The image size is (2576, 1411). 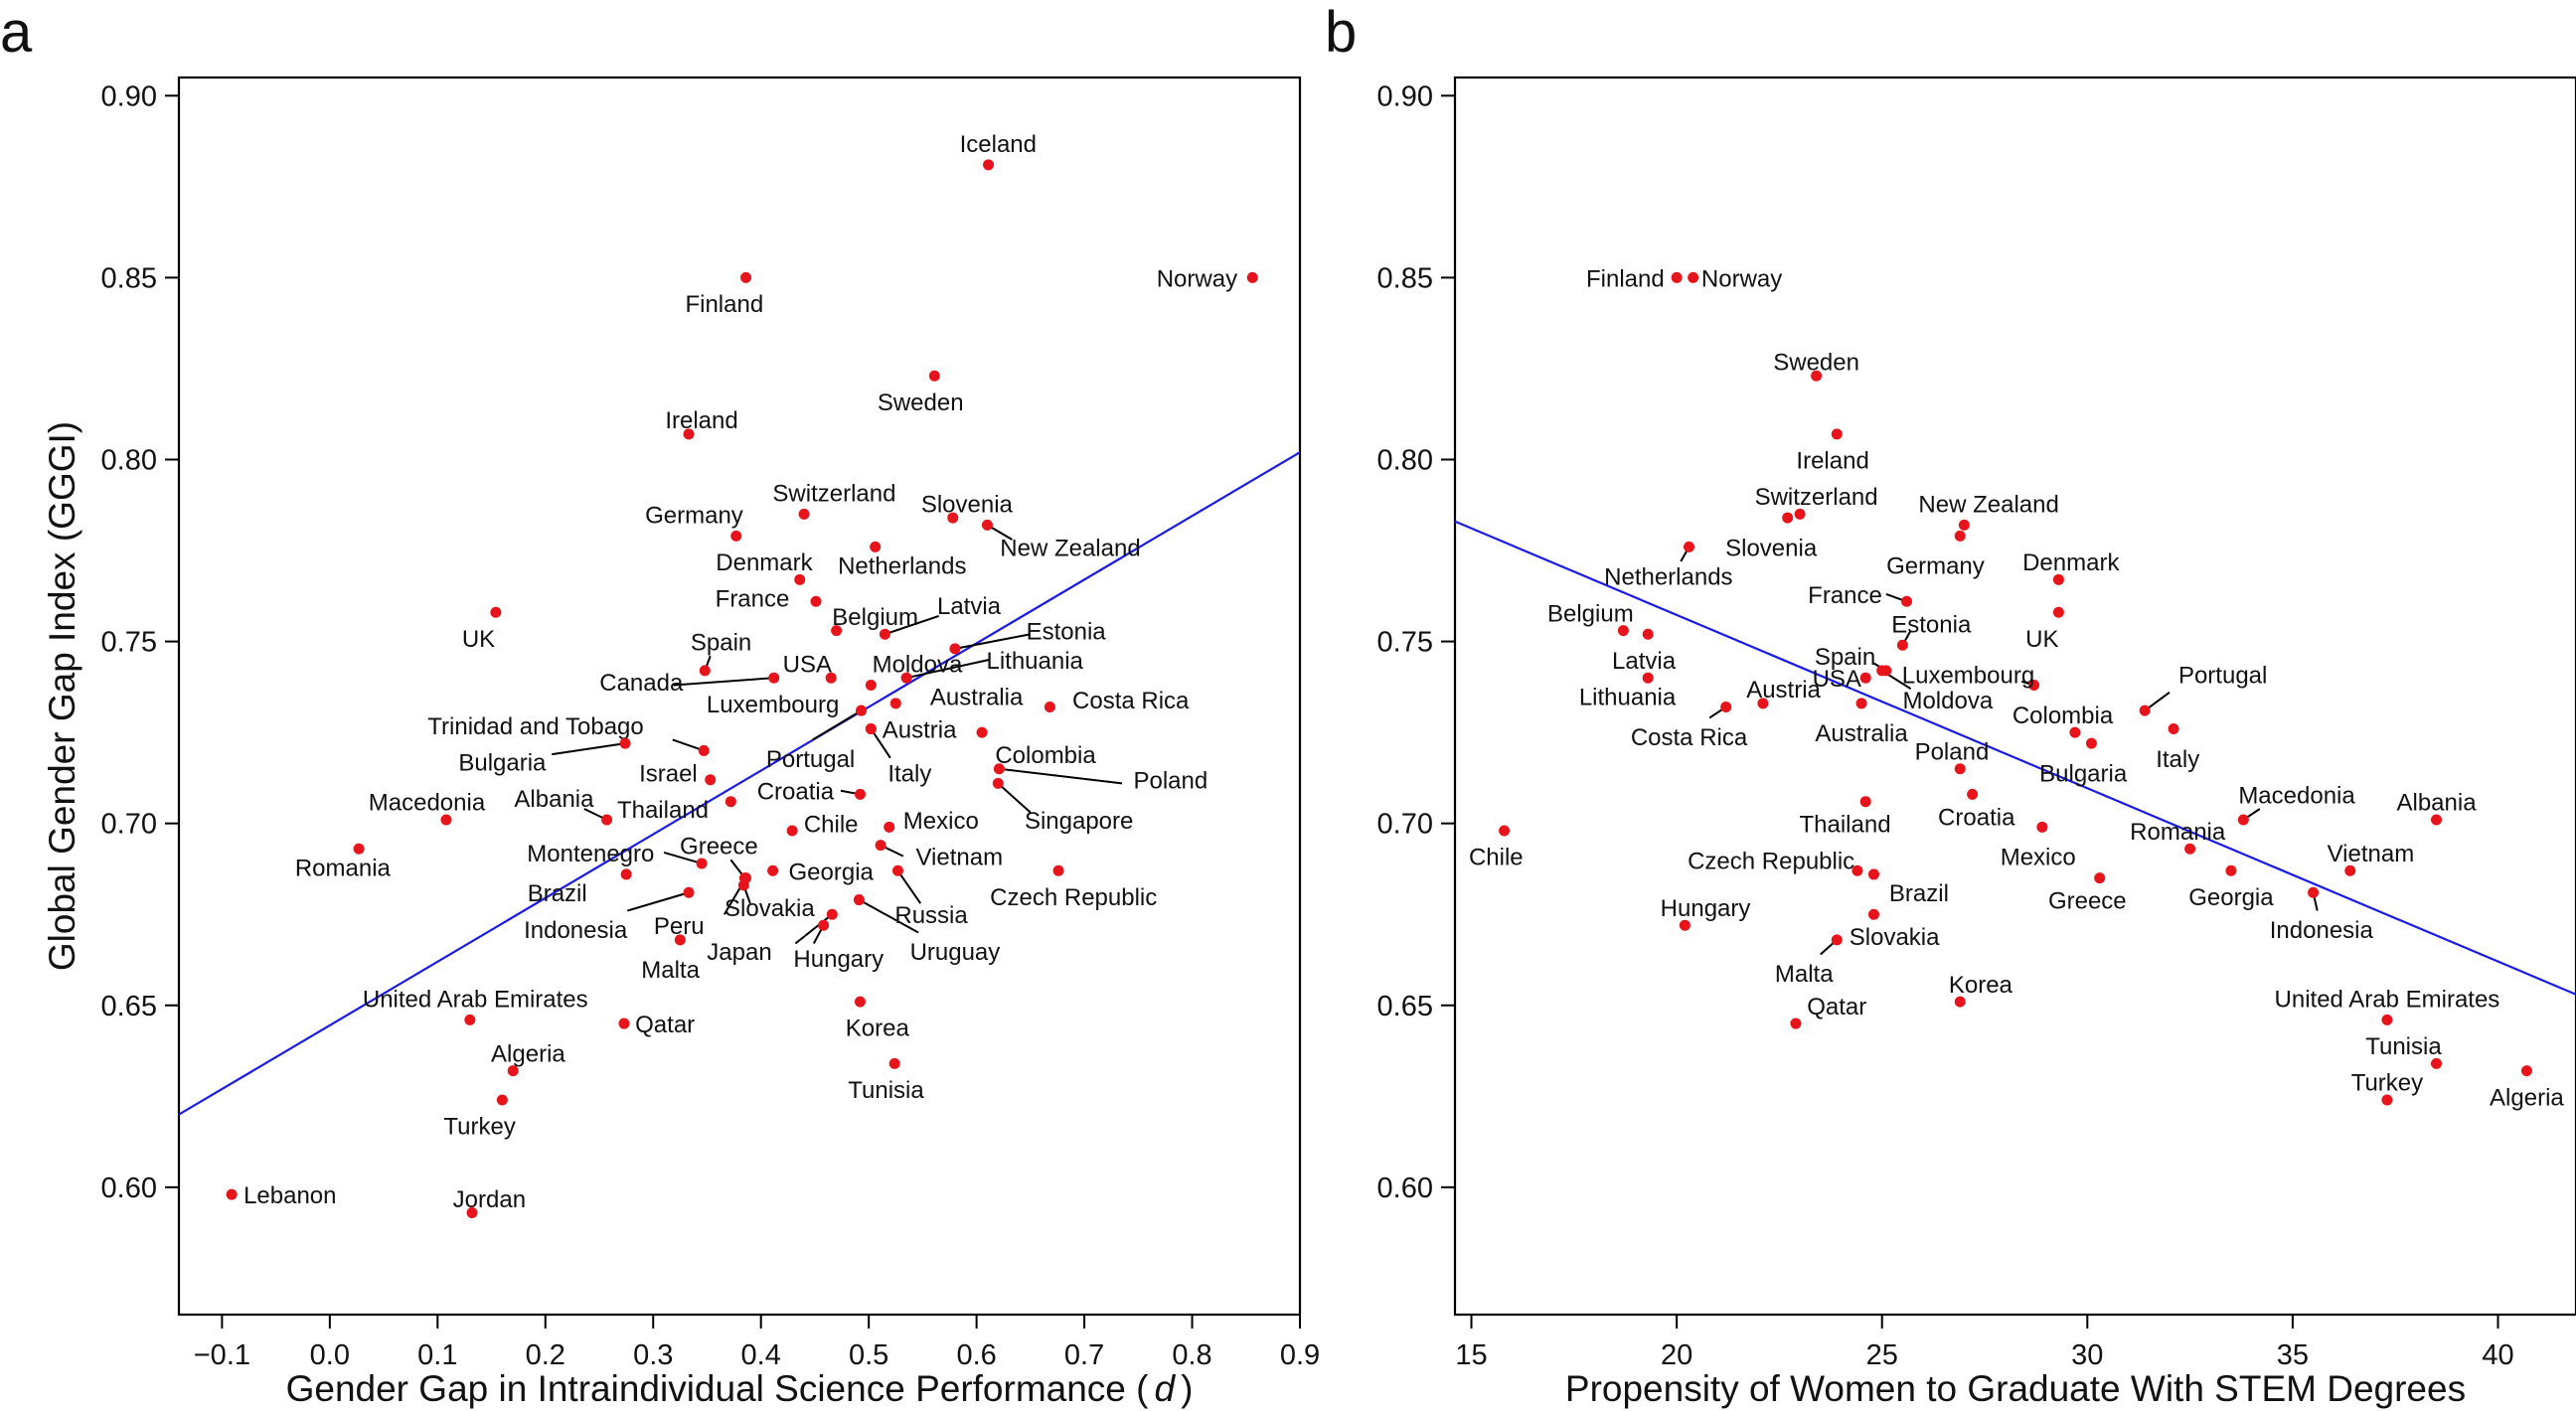 I want to click on point-label-united-arab-emirates-b: United Arab Emirates, so click(x=2387, y=999).